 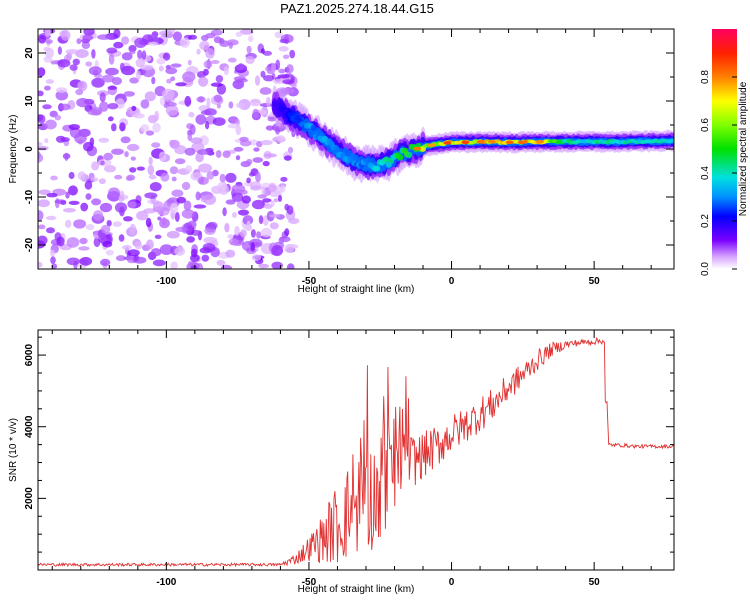 I want to click on figure-title: PAZ1.2025.274.18.44.G15, so click(x=357, y=8).